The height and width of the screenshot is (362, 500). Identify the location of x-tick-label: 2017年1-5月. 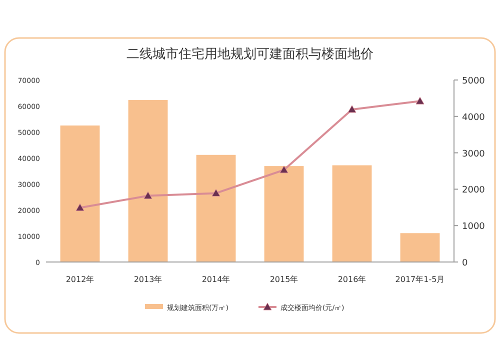
(420, 279).